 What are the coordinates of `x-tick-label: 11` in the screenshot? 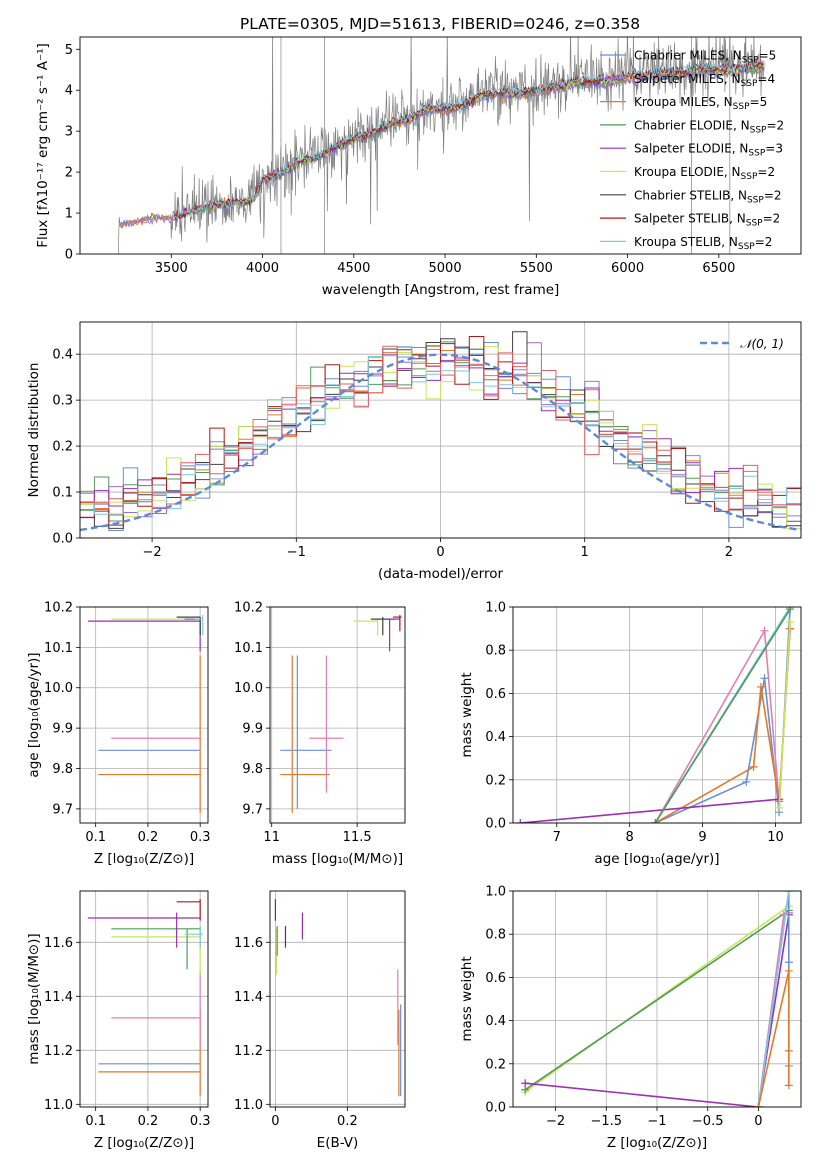 It's located at (271, 837).